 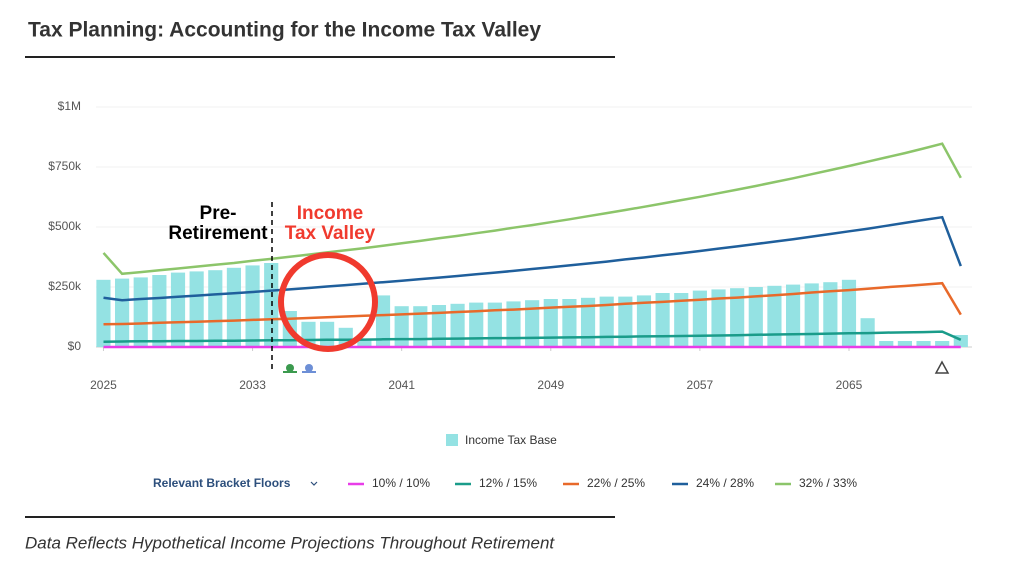 What do you see at coordinates (616, 483) in the screenshot?
I see `legend-label: 22% / 25%` at bounding box center [616, 483].